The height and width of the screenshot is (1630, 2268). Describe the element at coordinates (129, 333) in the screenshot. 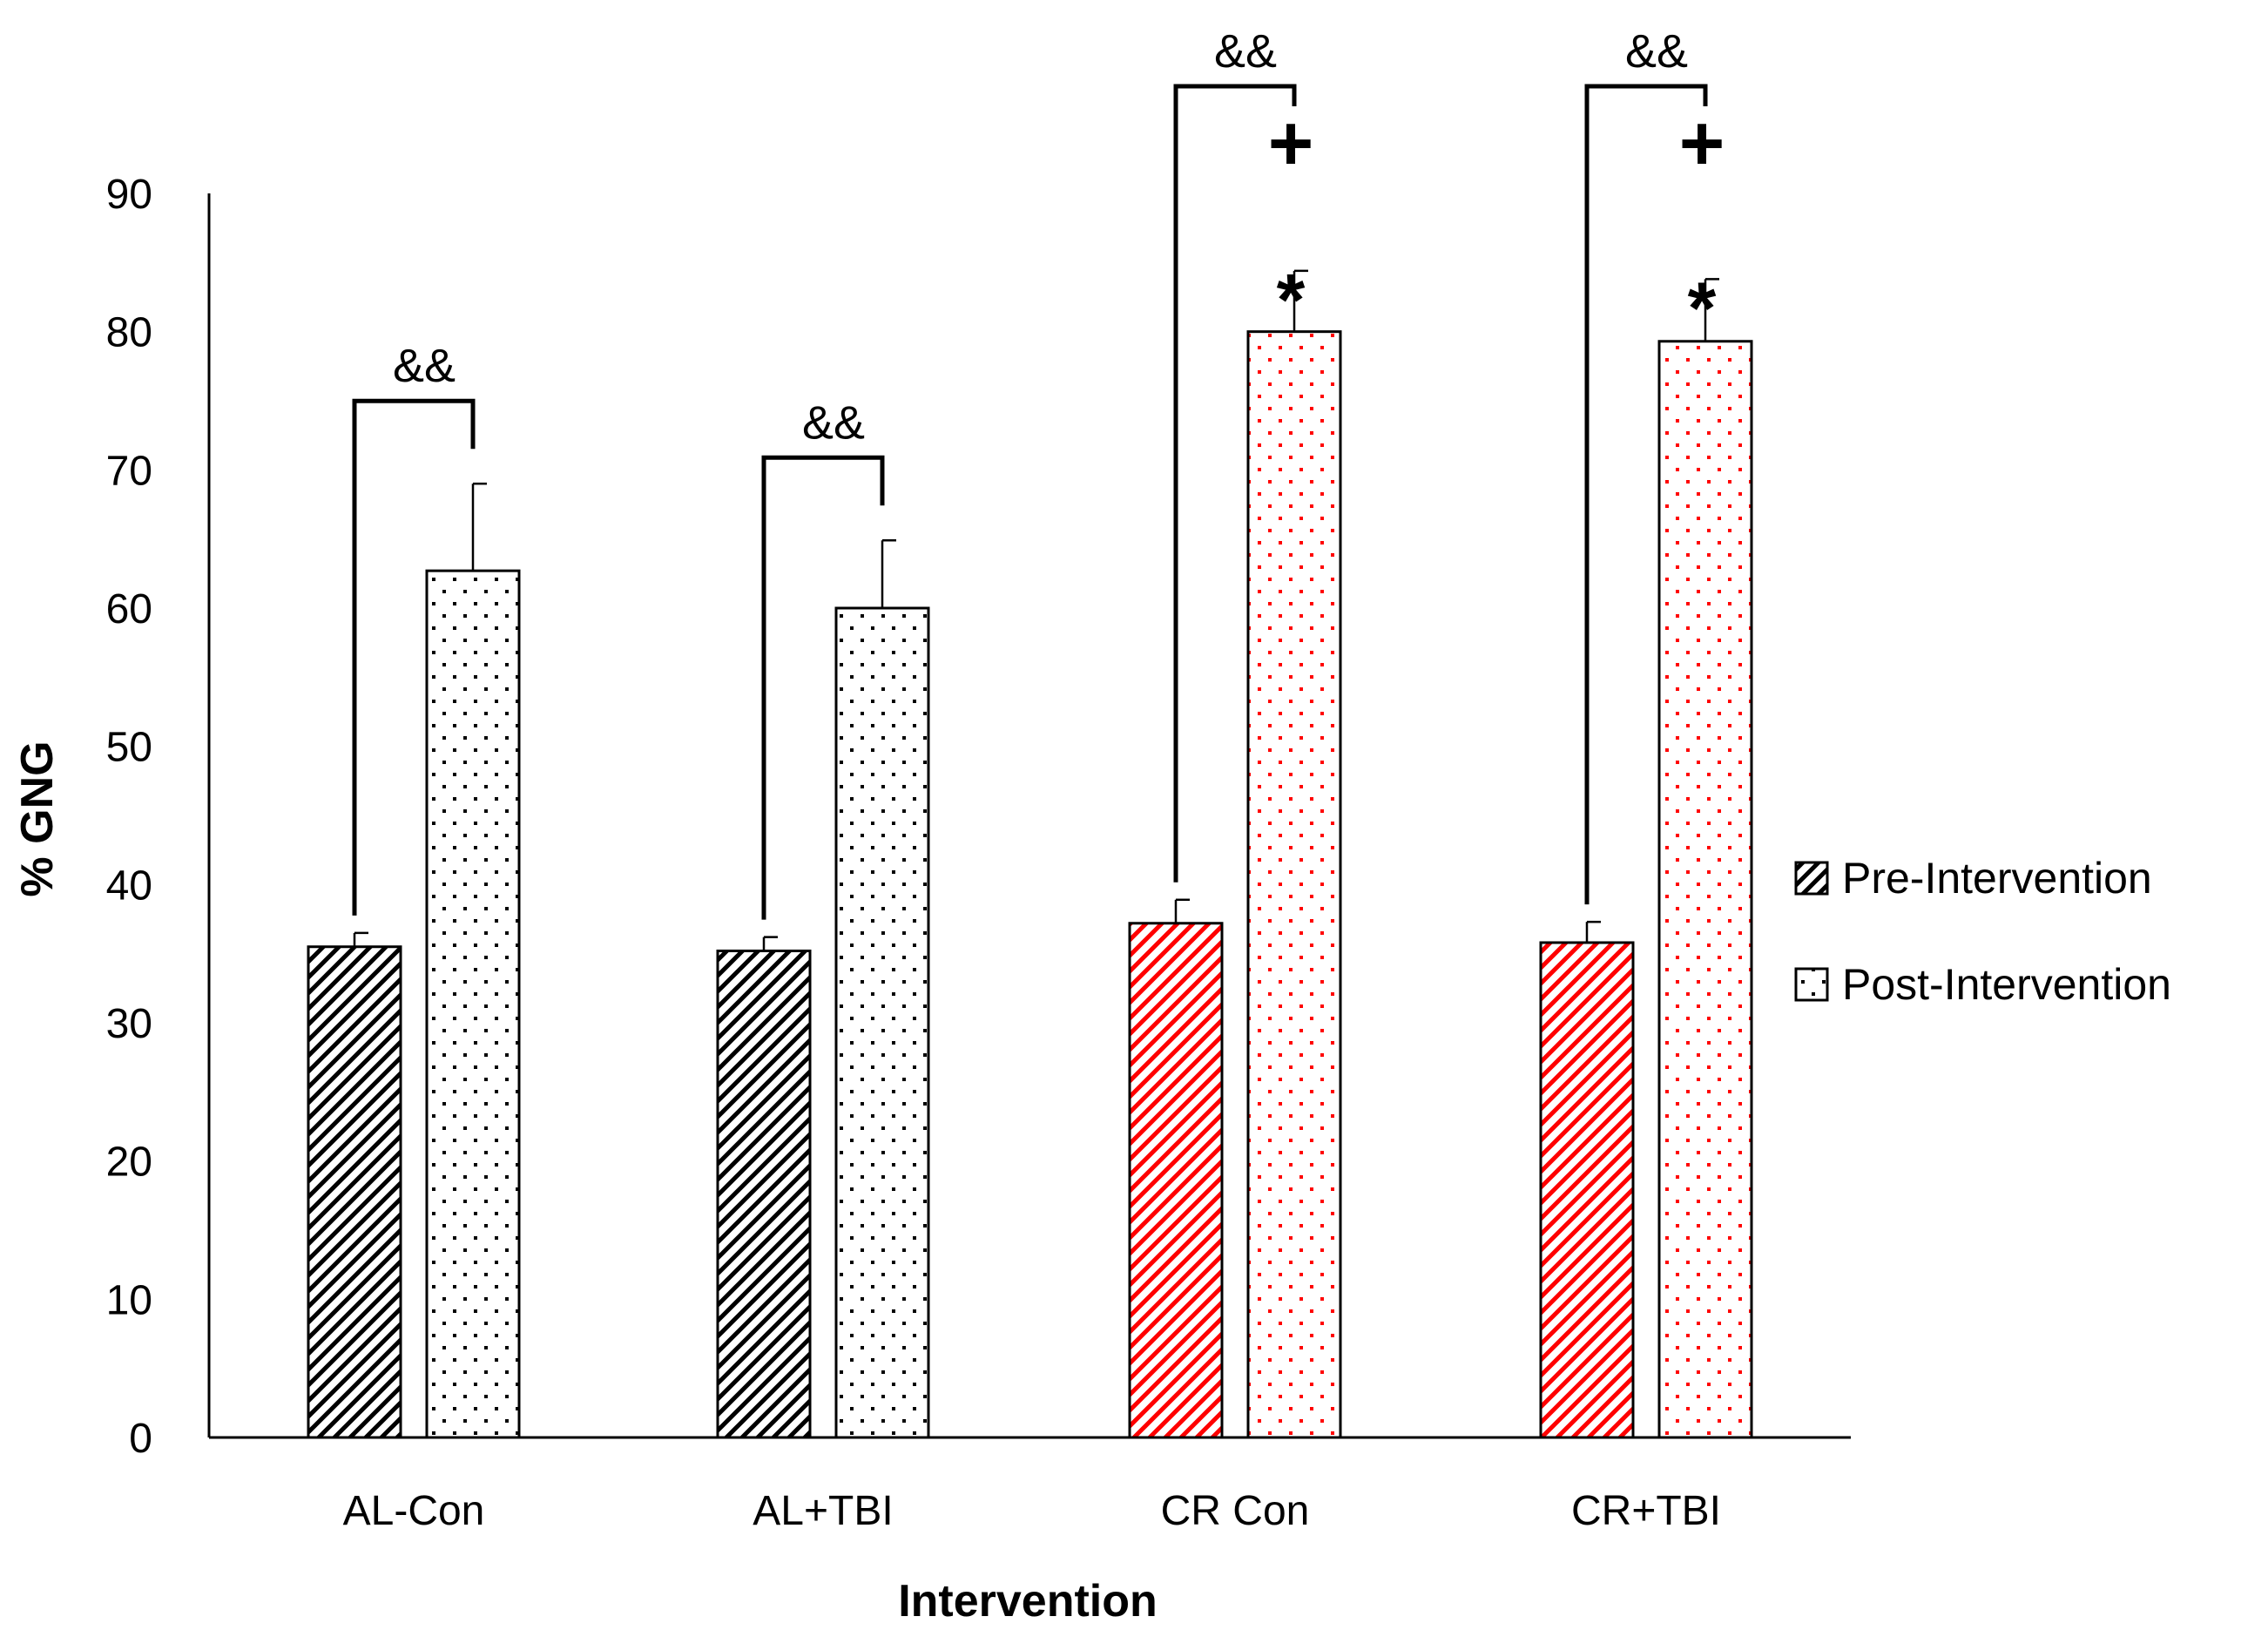

I see `y-tick-label: 80` at that location.